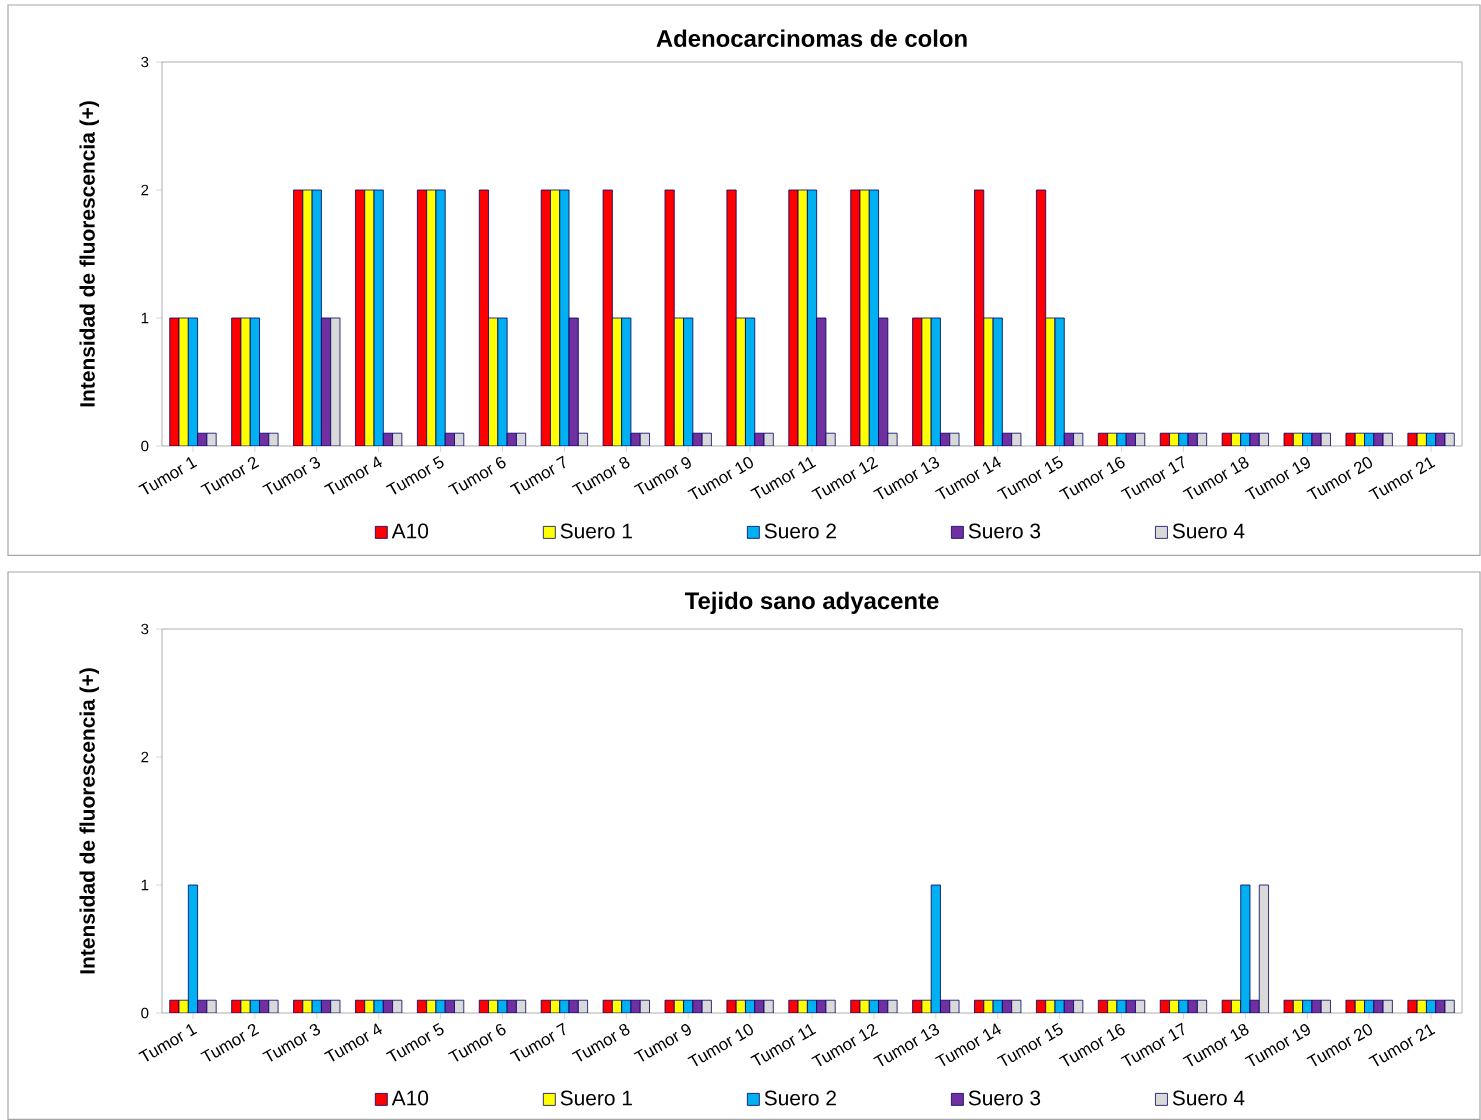 This screenshot has height=1120, width=1481. I want to click on chart-title: Adenocarcinomas de colon, so click(811, 38).